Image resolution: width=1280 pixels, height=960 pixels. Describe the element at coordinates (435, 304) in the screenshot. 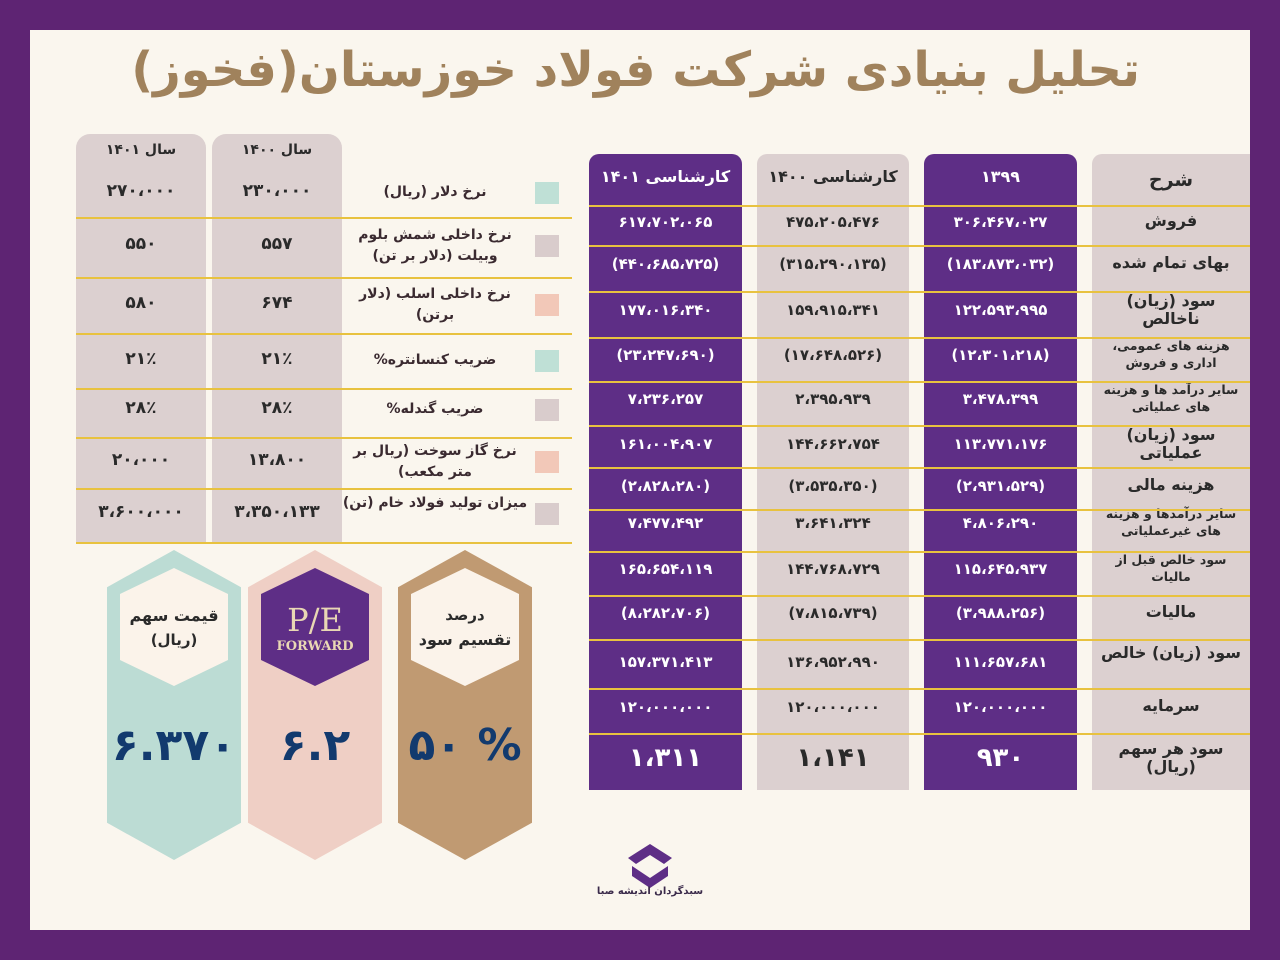

I see `assumption-label: نرخ داخلی اسلب (دلار برتن)` at that location.